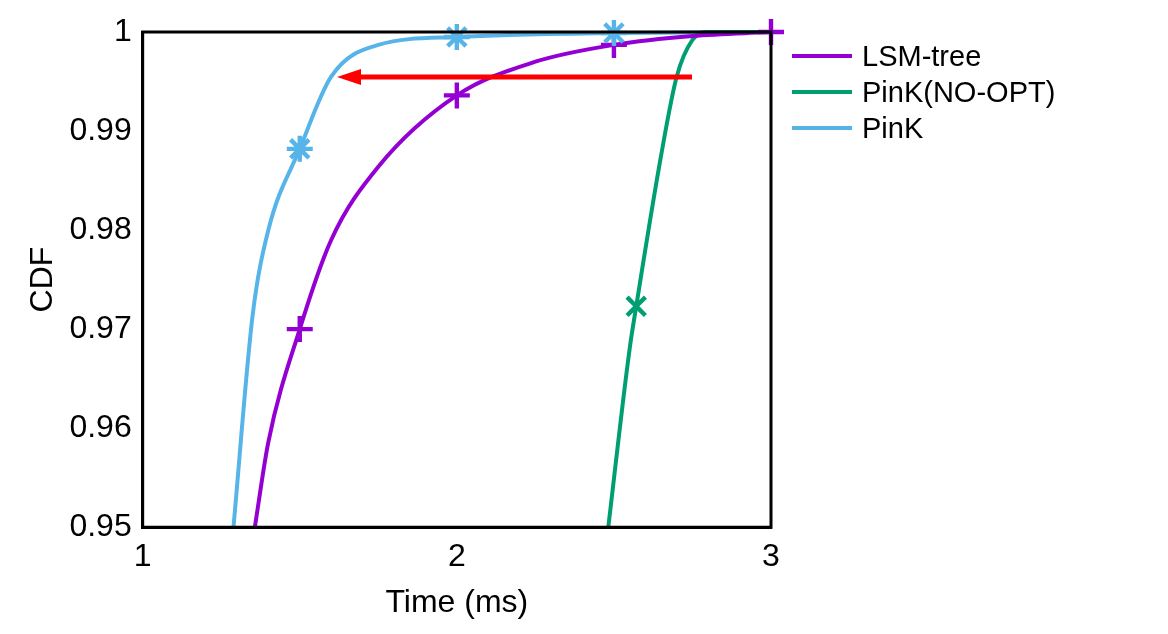 The width and height of the screenshot is (1168, 634). Describe the element at coordinates (41, 279) in the screenshot. I see `y-axis-title: CDF` at that location.